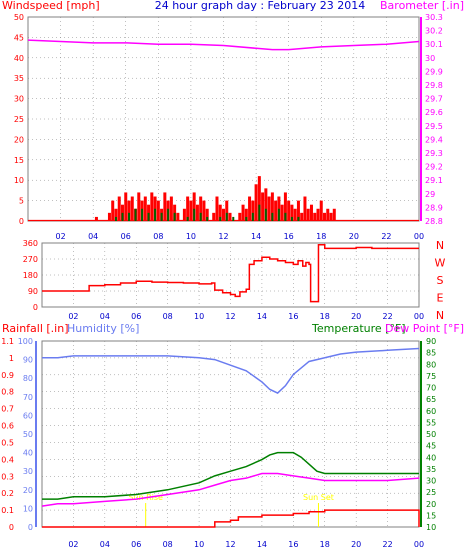  What do you see at coordinates (434, 126) in the screenshot?
I see `y-right-tick: 29.5` at bounding box center [434, 126].